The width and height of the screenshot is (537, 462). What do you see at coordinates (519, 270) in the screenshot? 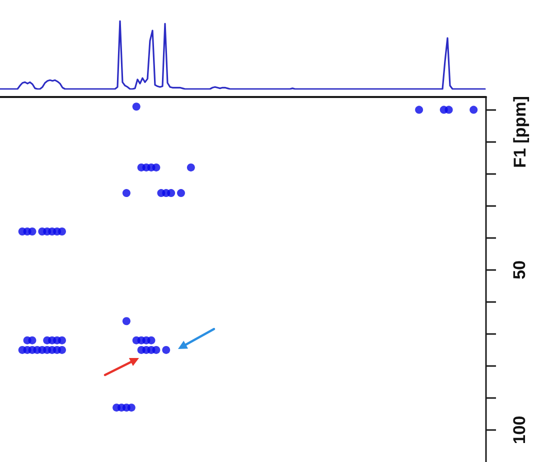
I see `y-tick-label: 50` at bounding box center [519, 270].